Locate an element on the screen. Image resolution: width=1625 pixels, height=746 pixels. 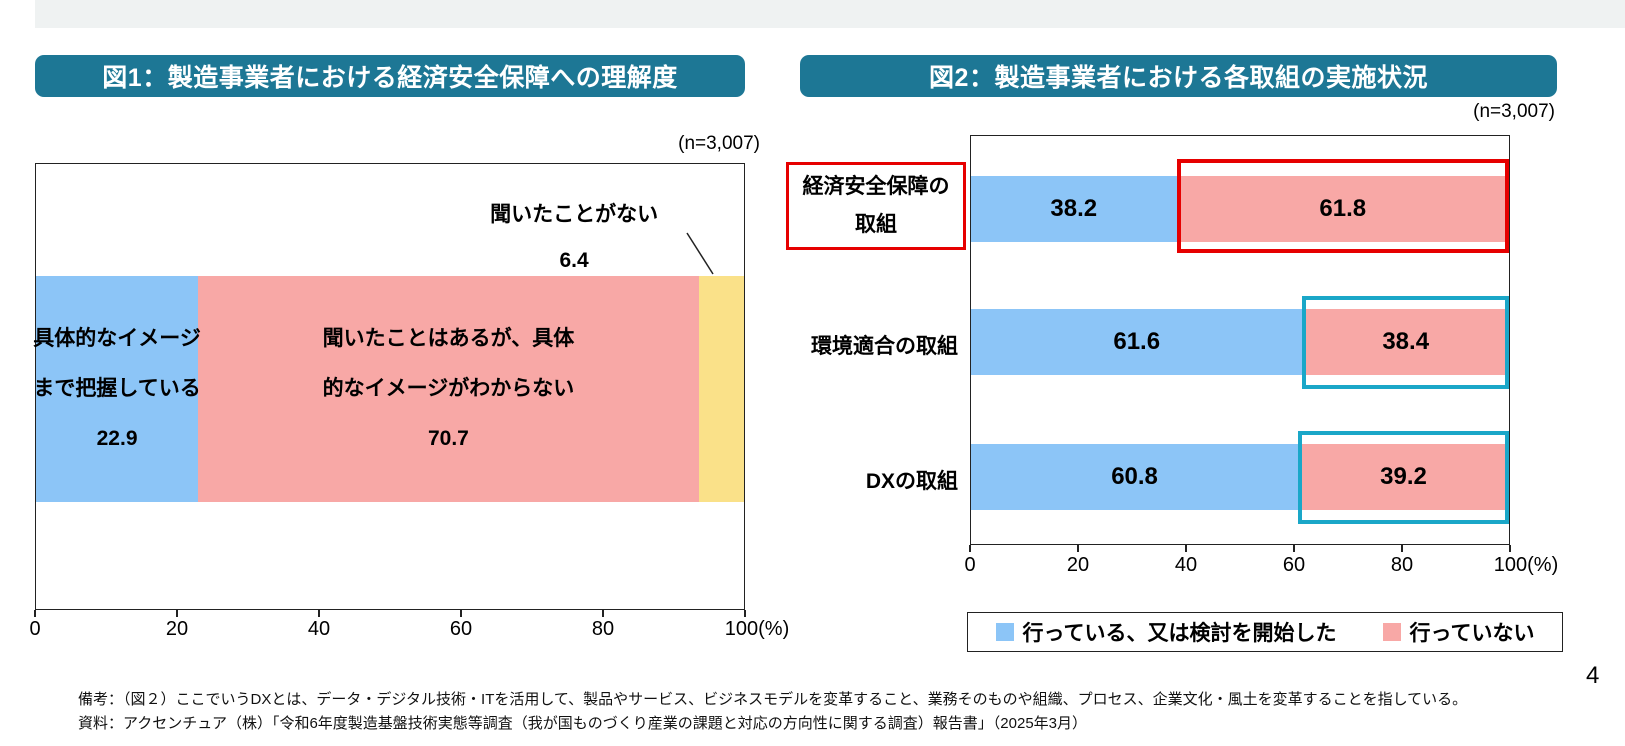
fig2-category-dx: DXの取組 is located at coordinates (911, 481).